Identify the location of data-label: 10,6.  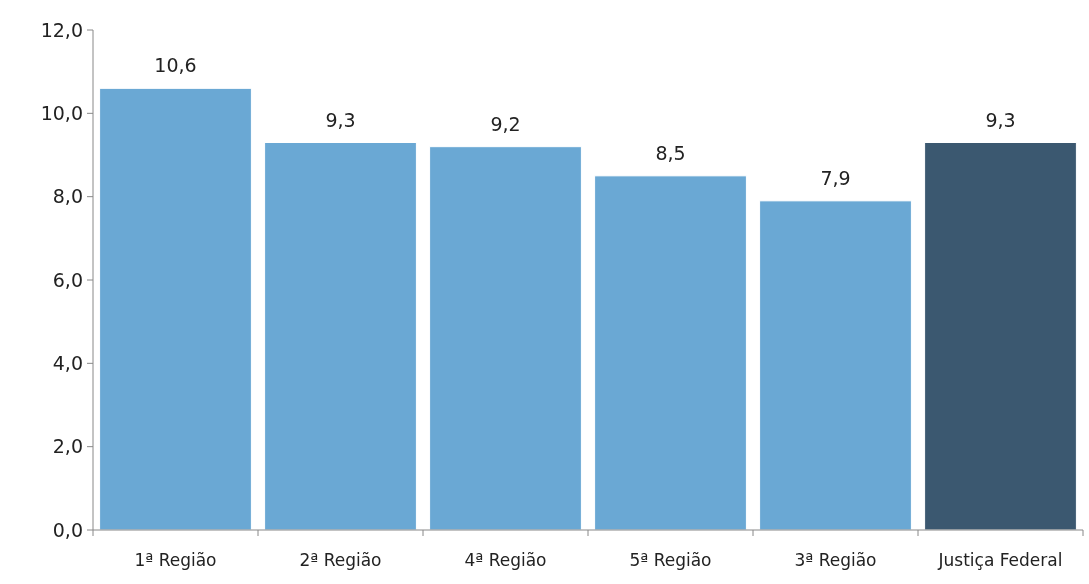
(175, 65).